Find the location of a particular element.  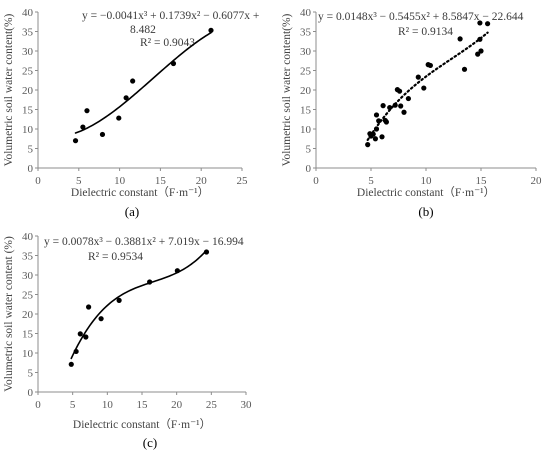

panel-label: (c) is located at coordinates (150, 442).